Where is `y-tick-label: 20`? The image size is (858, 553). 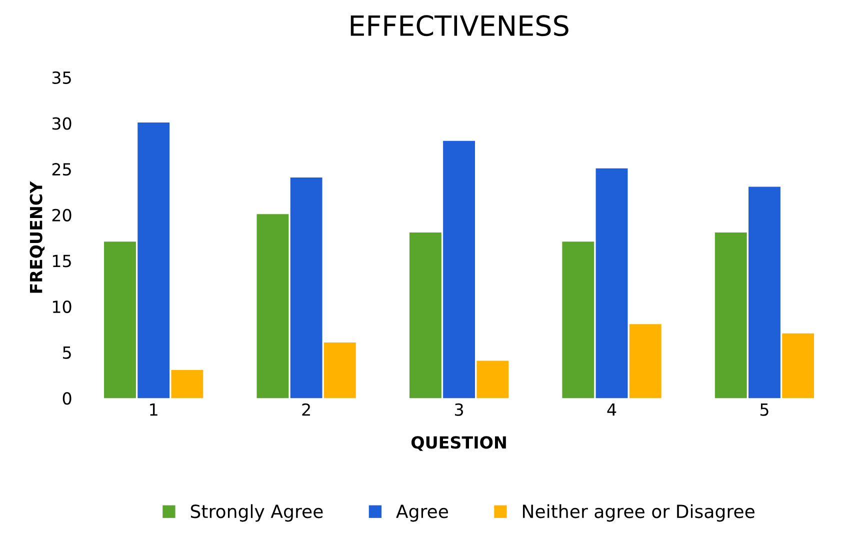 y-tick-label: 20 is located at coordinates (62, 215).